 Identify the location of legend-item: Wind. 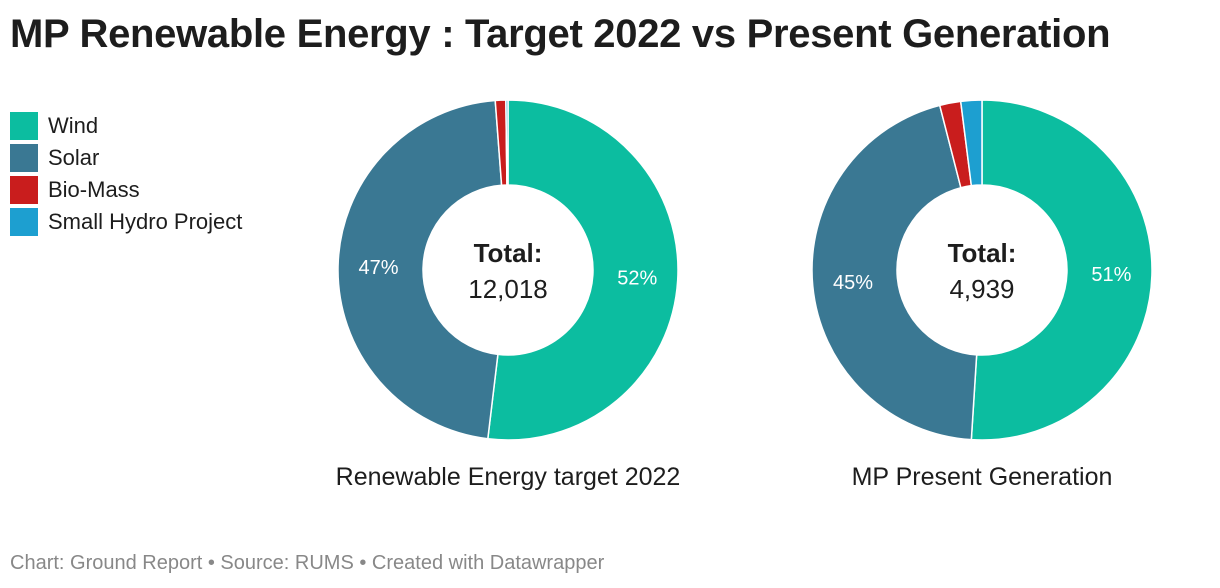
(126, 126).